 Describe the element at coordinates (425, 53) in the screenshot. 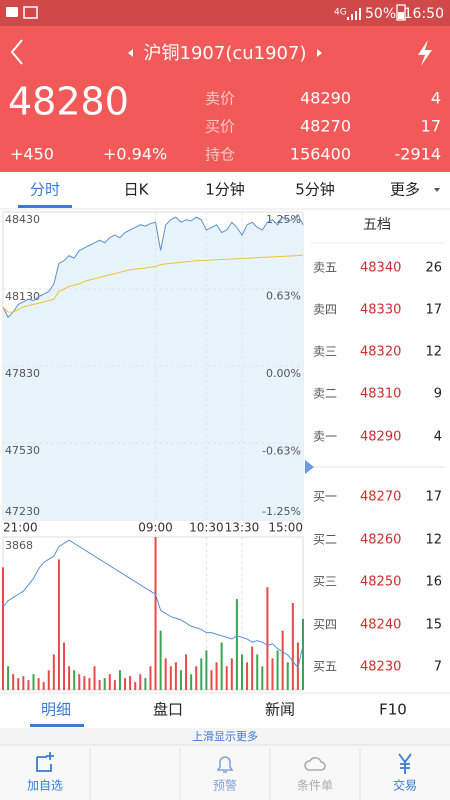

I see `flash-button` at that location.